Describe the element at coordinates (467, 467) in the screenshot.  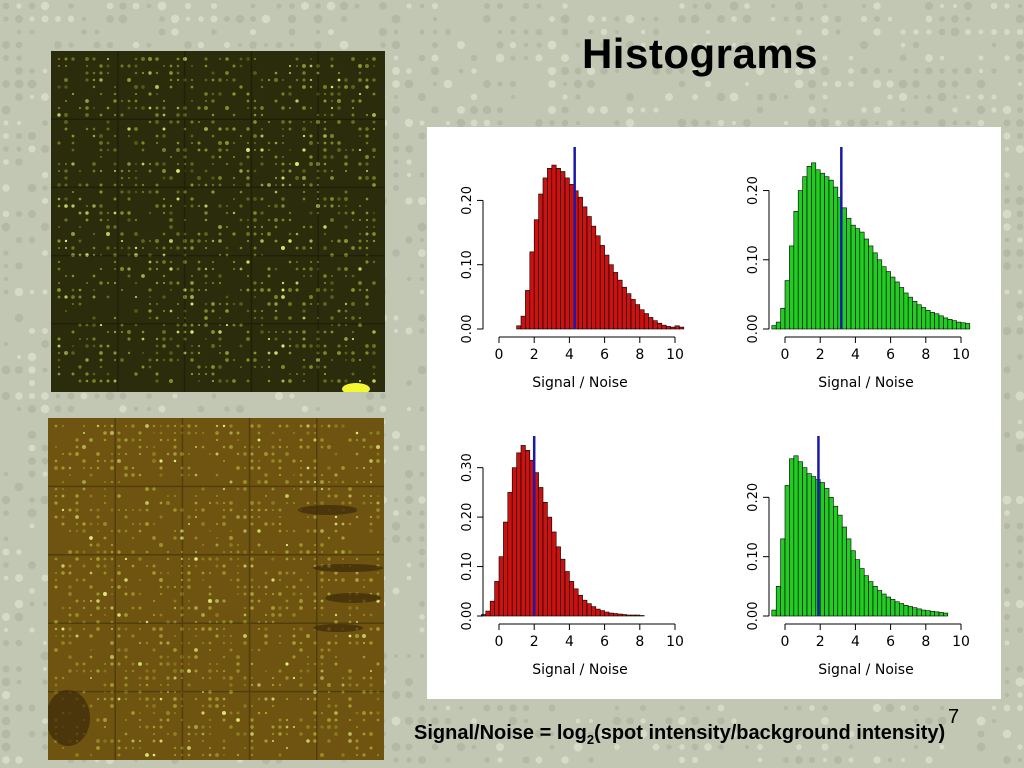
I see `y-tick-label: 0.30` at that location.